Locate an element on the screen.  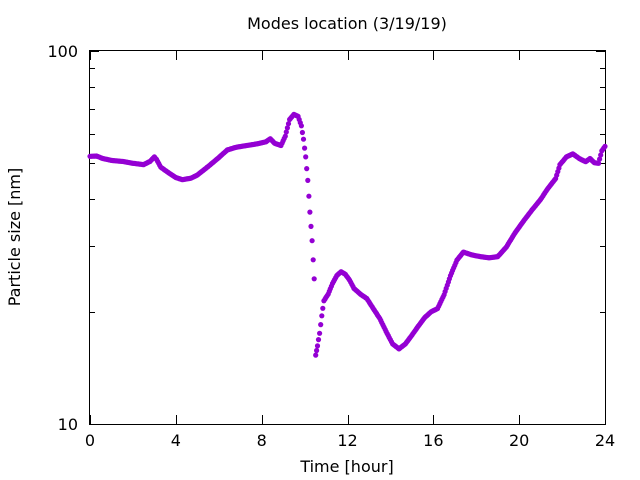
y-axis-label: Particle size [nm] is located at coordinates (14, 237).